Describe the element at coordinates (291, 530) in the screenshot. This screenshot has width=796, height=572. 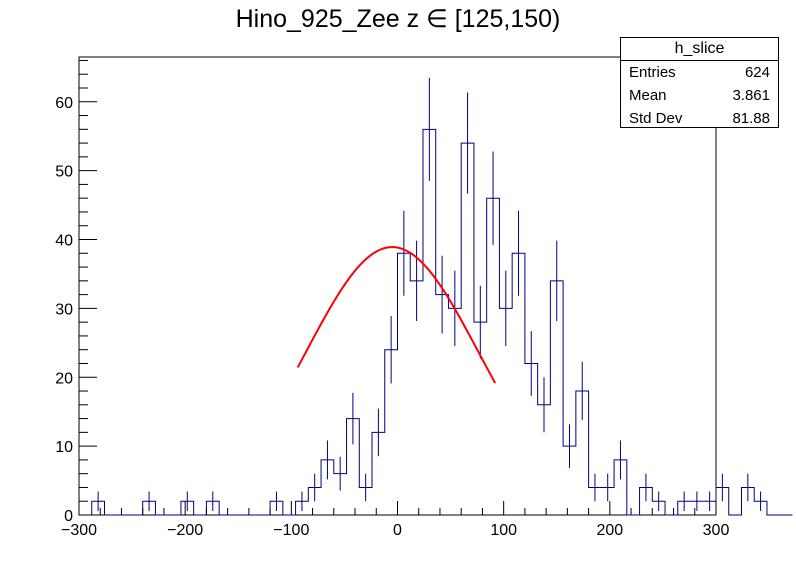
I see `x-tick-label: −100` at that location.